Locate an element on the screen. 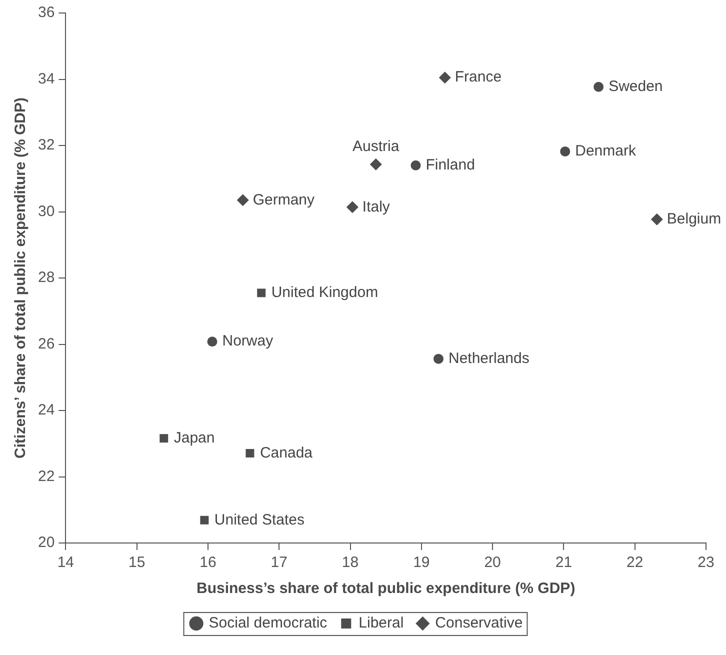 The image size is (726, 655). annotation: Italy is located at coordinates (376, 207).